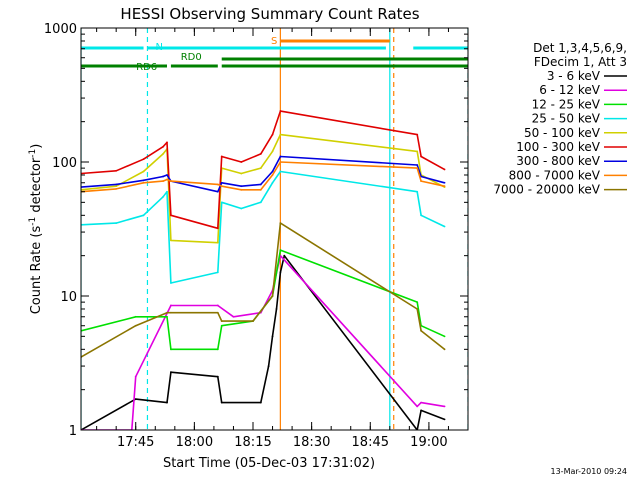 This screenshot has height=480, width=640. I want to click on legend-label-6-12-kev: 6 - 12 keV, so click(570, 90).